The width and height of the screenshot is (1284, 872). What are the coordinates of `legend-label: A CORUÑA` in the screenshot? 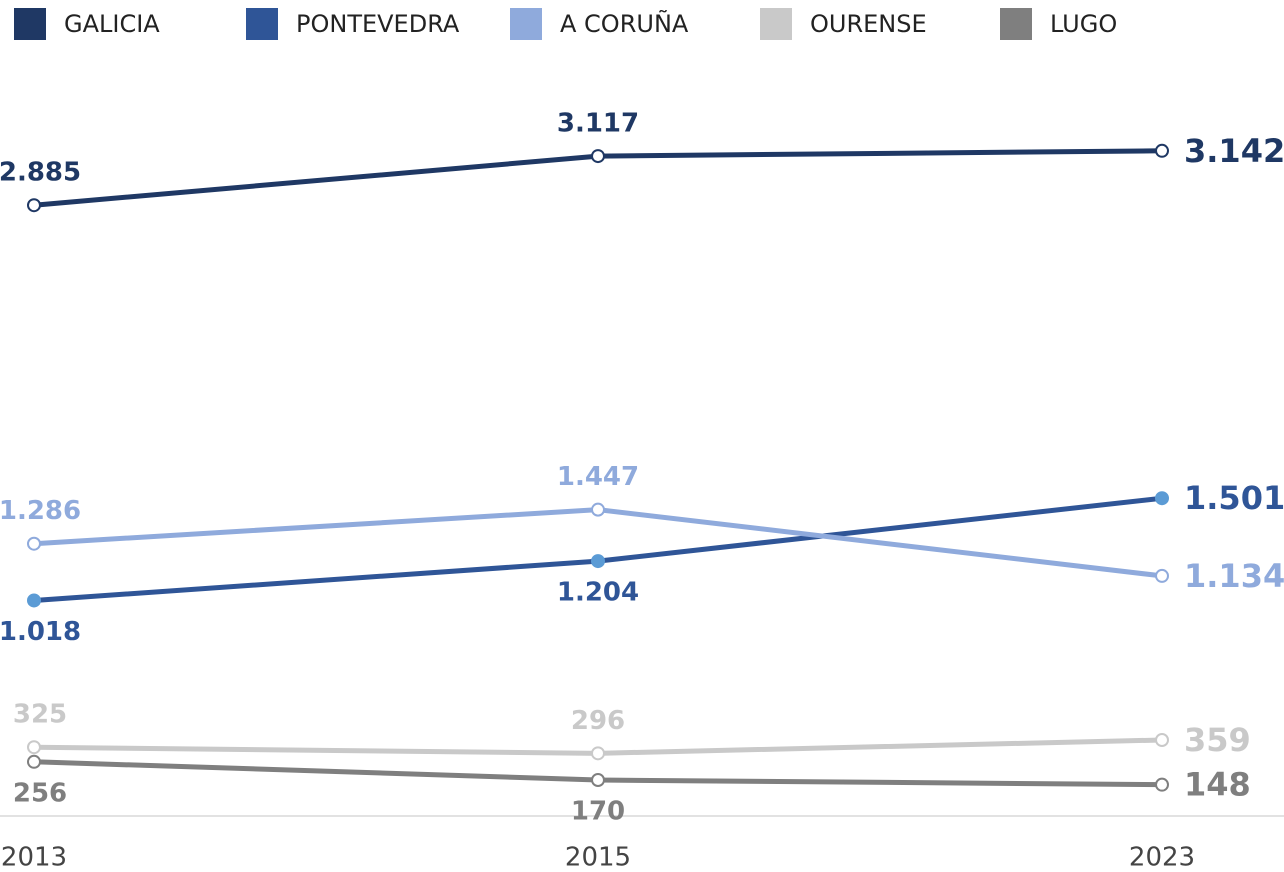 It's located at (624, 23).